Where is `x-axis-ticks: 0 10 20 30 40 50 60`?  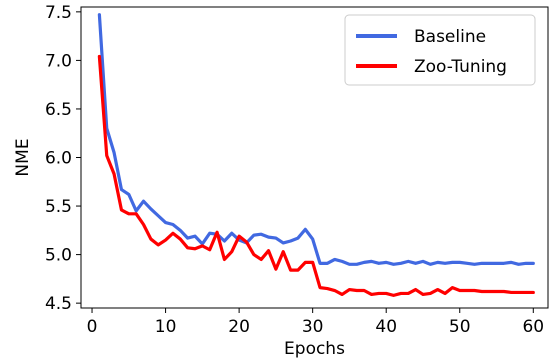
x-axis-ticks: 0 10 20 30 40 50 60 is located at coordinates (315, 322).